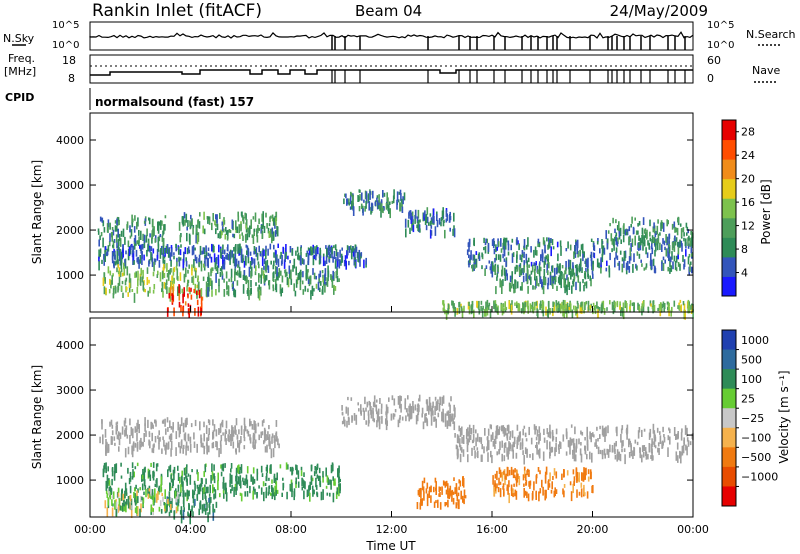  Describe the element at coordinates (729, 208) in the screenshot. I see `power-colorbar-swatch` at that location.